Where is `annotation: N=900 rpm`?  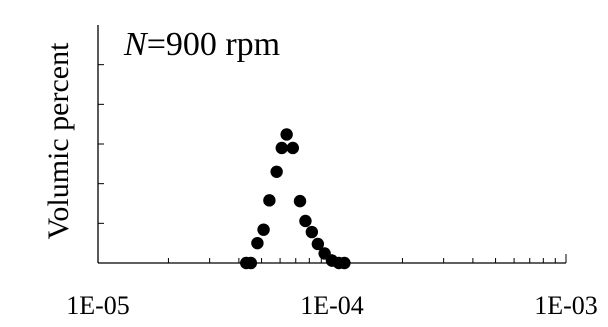
annotation: N=900 rpm is located at coordinates (201, 44).